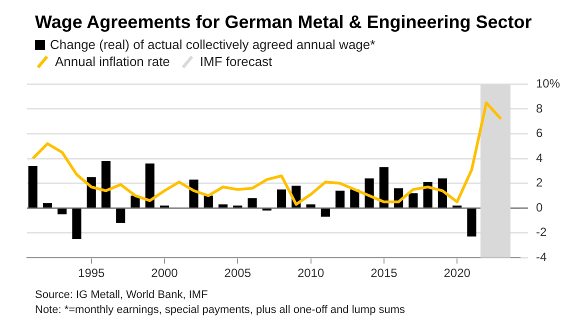  Describe the element at coordinates (220, 310) in the screenshot. I see `text: Note: *=monthly earnings, special payments, plus all one-off and lump sums` at that location.